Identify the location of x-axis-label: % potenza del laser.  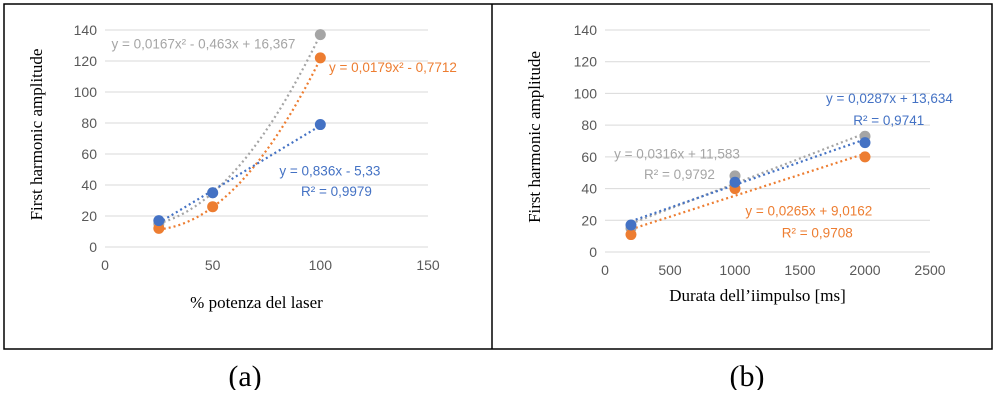
(256, 302).